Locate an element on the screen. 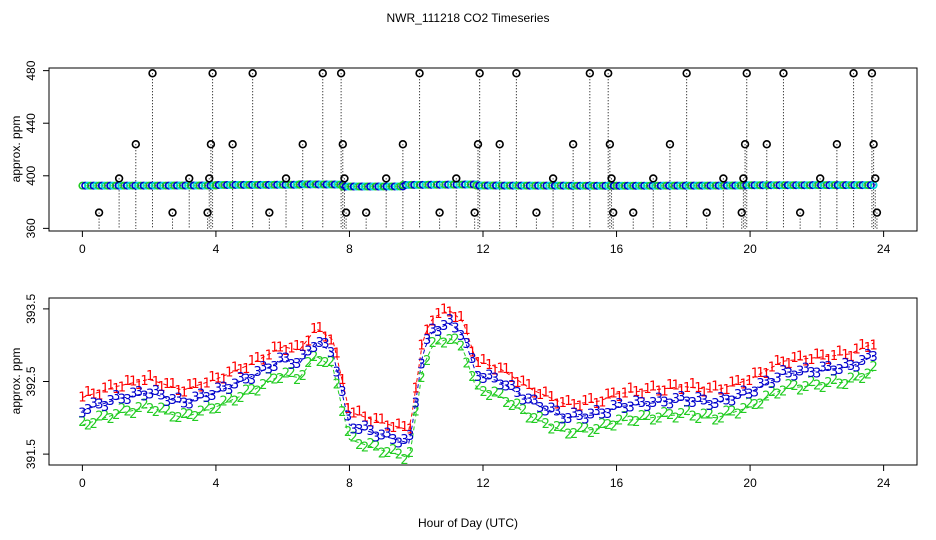 This screenshot has height=540, width=936. bottom-y-axis: 391.5 392.5 393.5 is located at coordinates (36, 381).